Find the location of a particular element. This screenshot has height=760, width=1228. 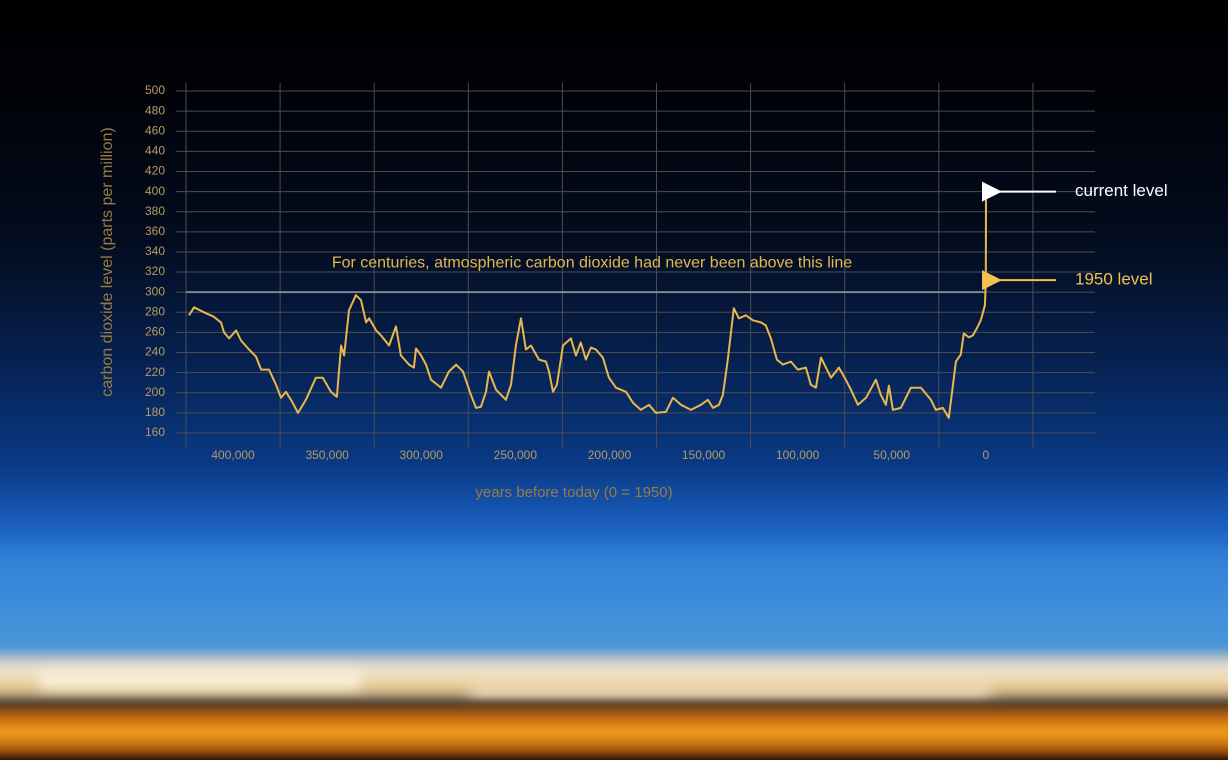

y-tick-label: 480 is located at coordinates (155, 110).